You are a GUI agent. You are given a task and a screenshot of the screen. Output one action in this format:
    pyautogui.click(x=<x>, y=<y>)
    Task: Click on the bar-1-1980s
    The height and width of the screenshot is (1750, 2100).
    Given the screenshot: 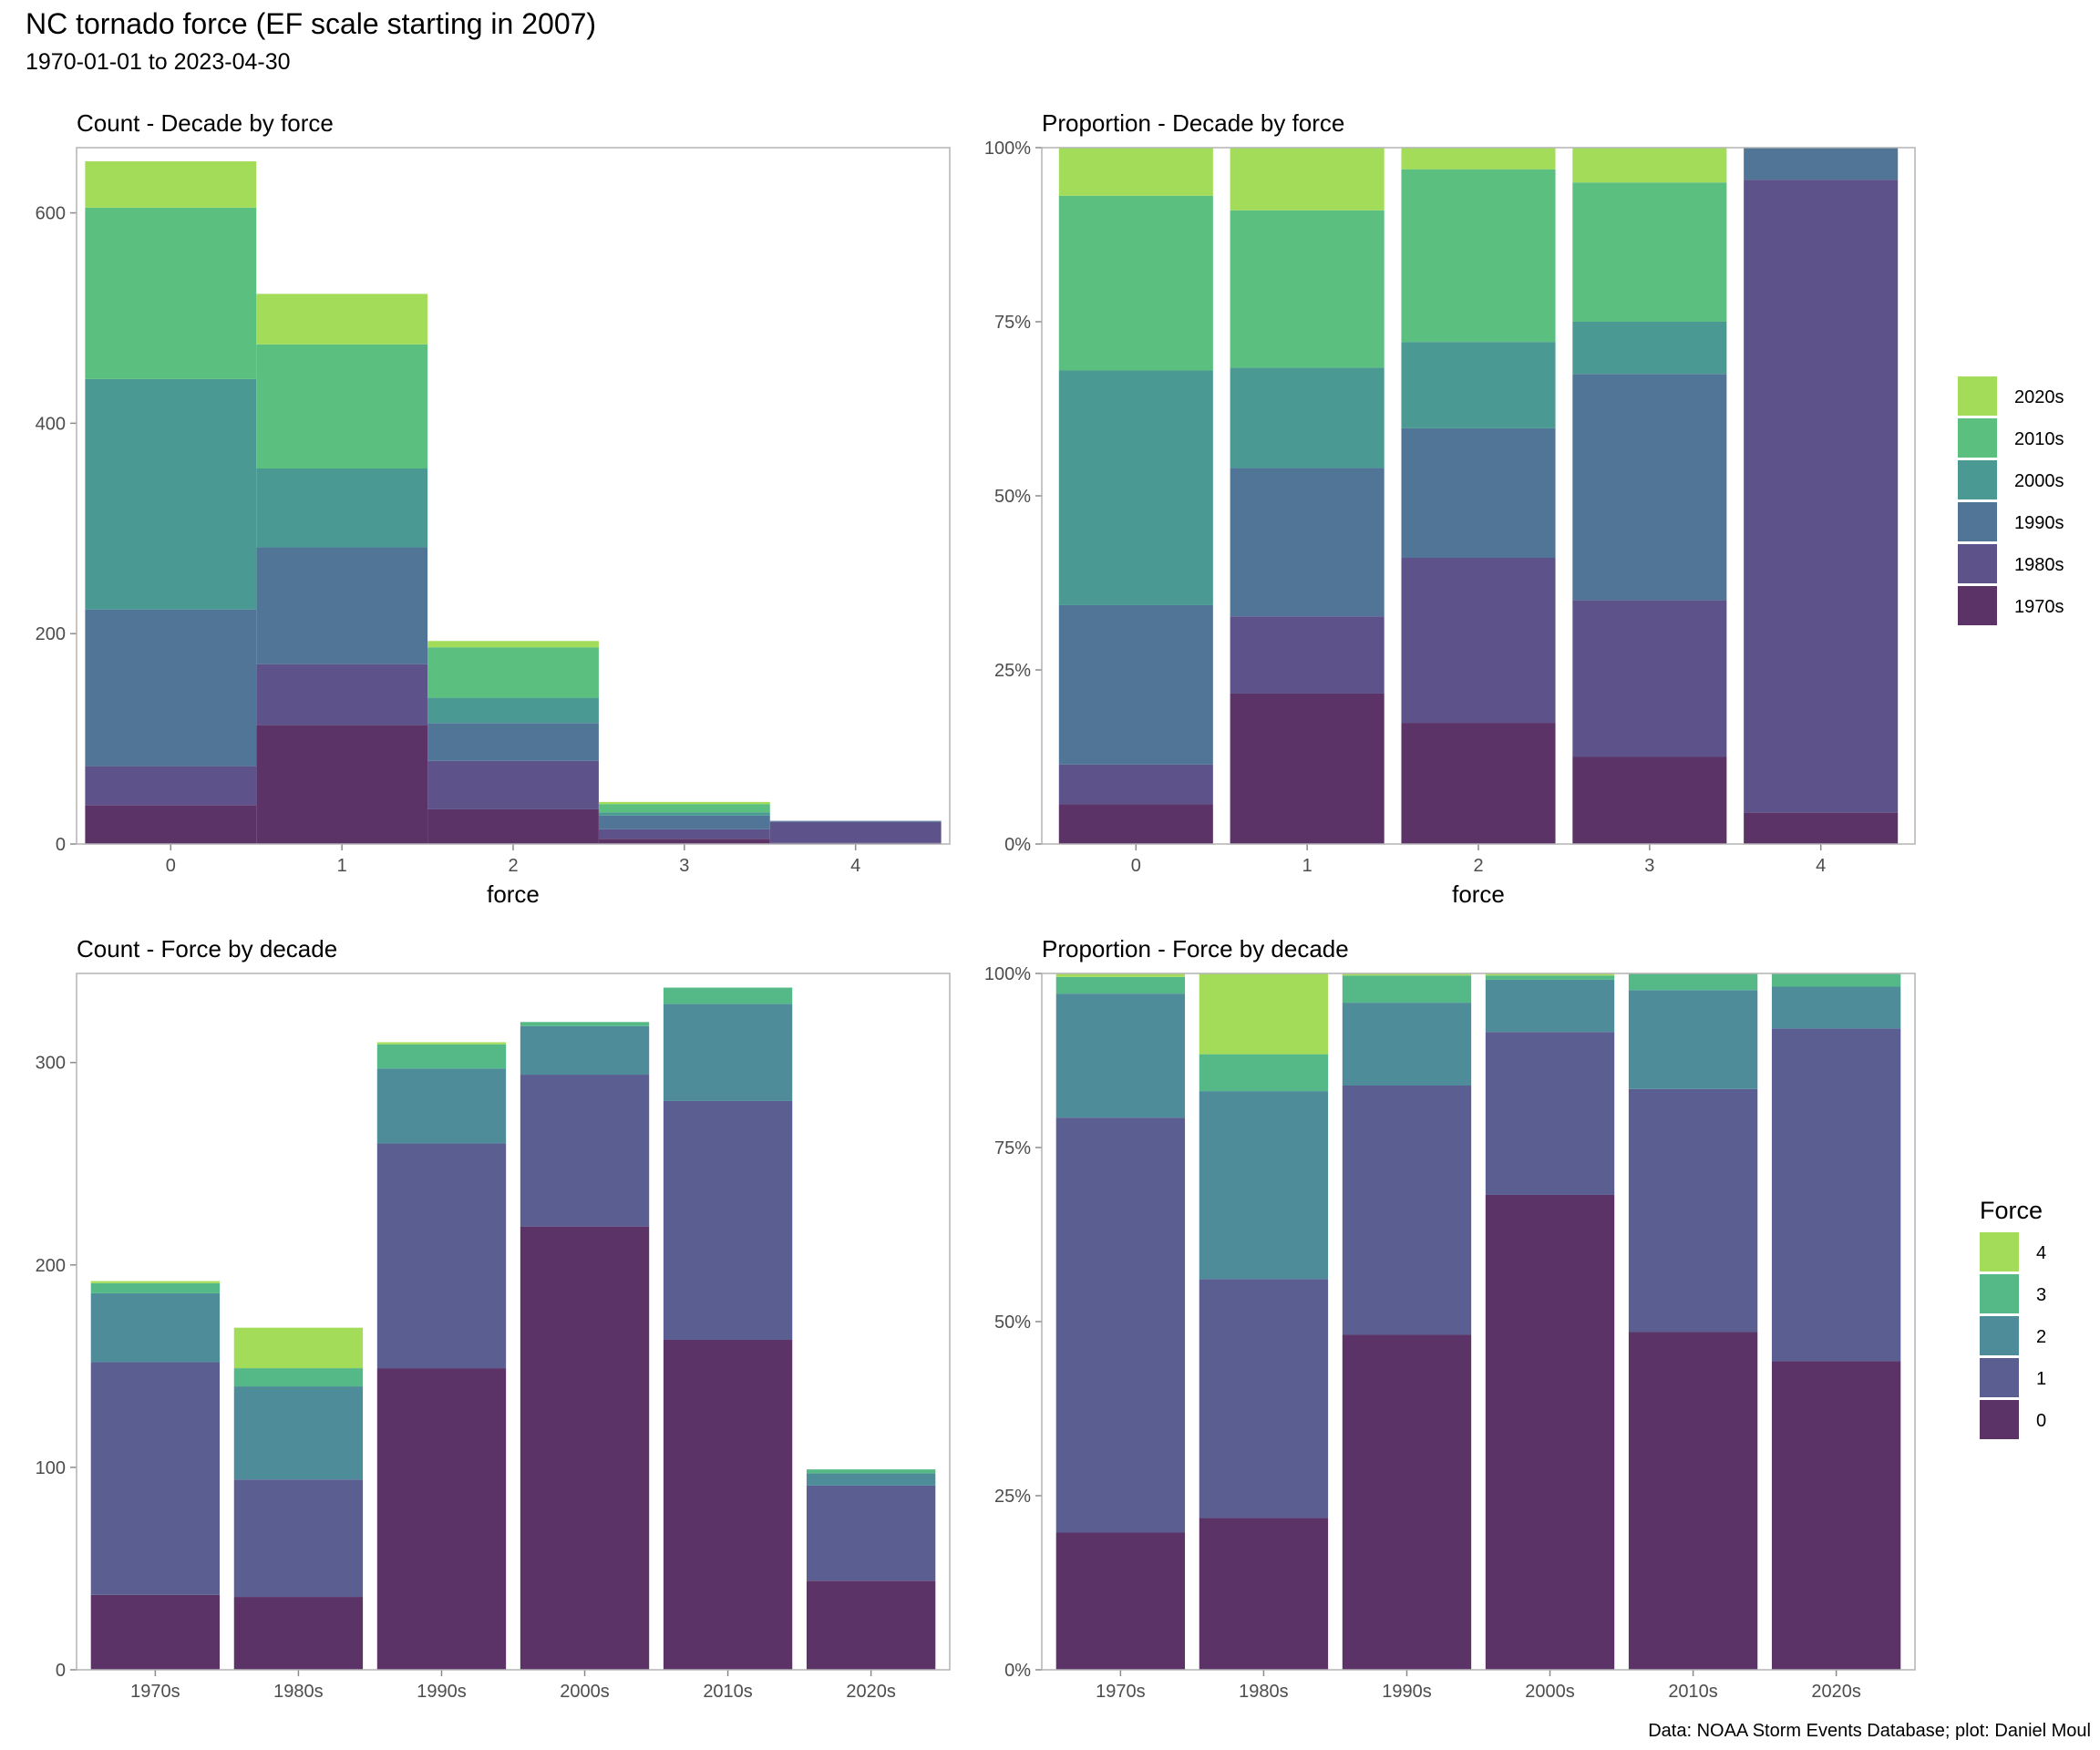 What is the action you would take?
    pyautogui.click(x=1307, y=655)
    